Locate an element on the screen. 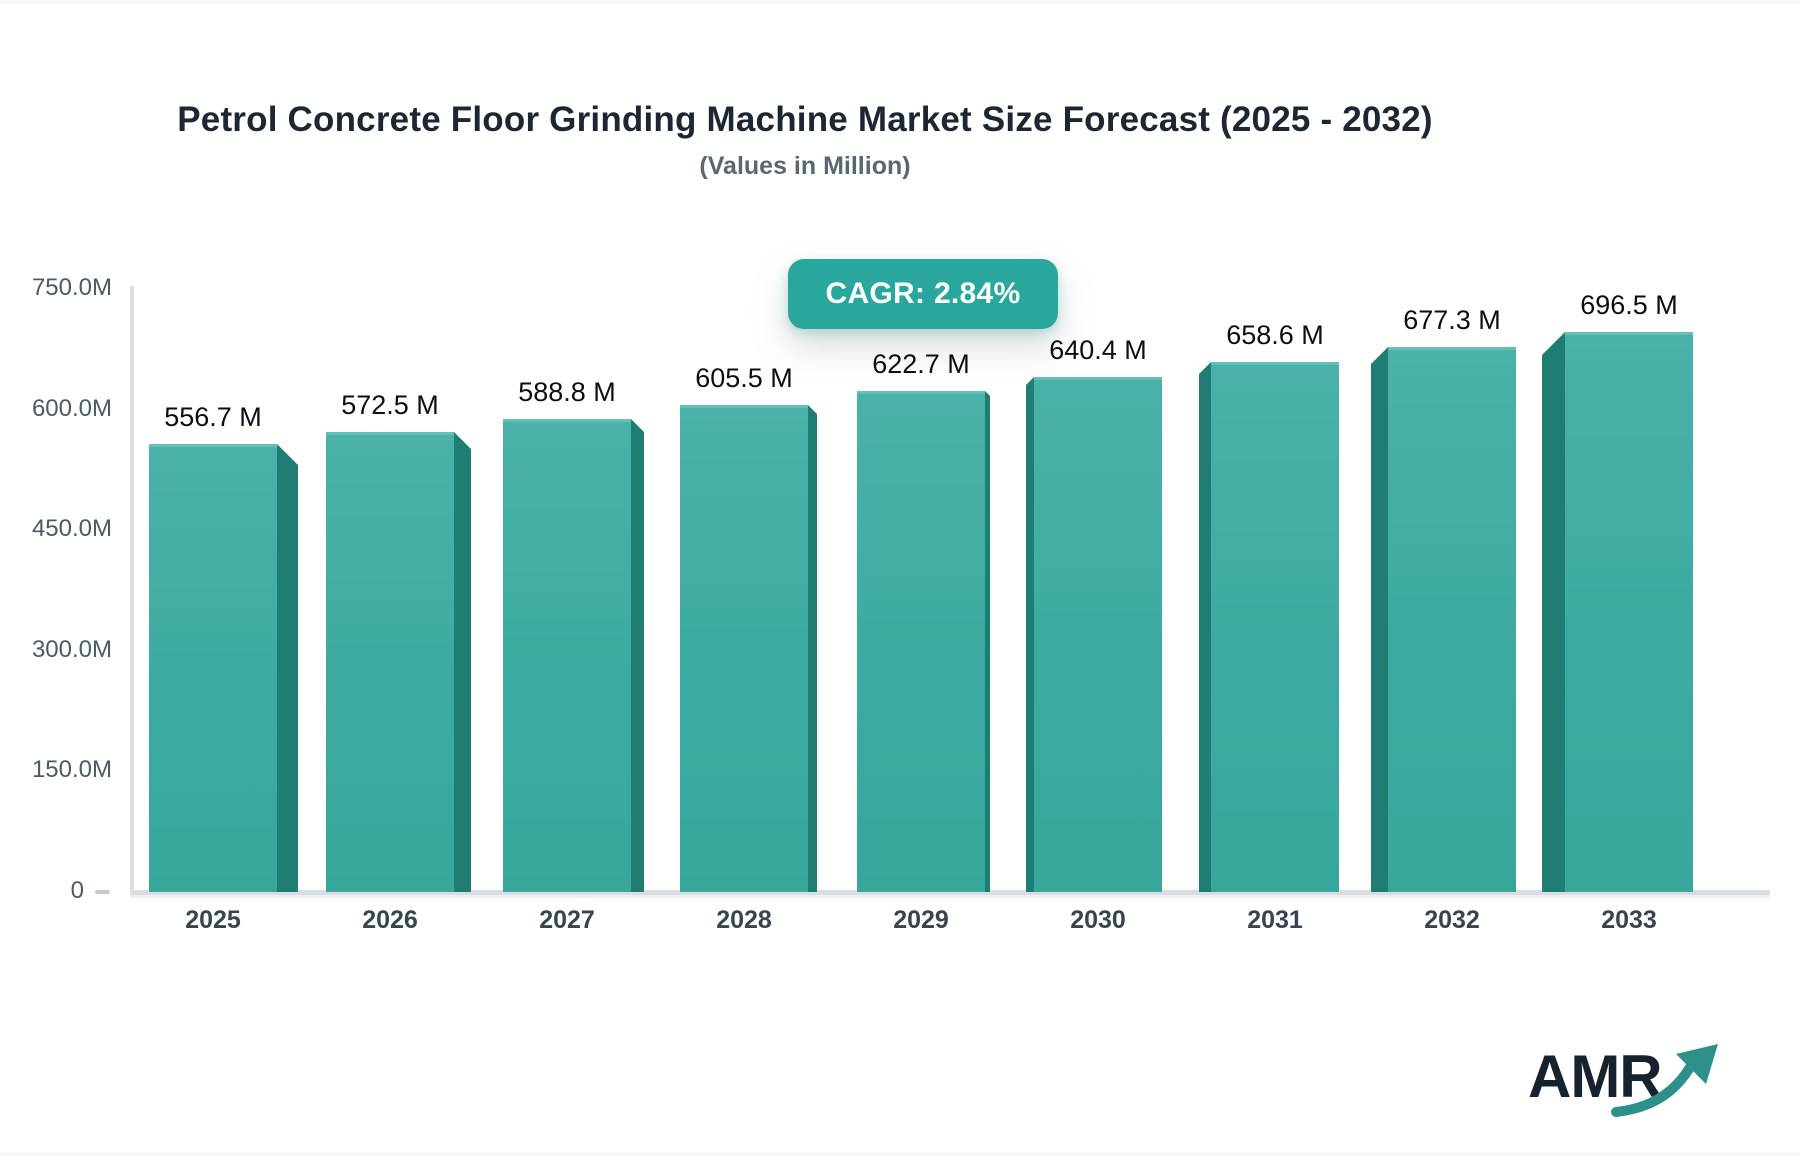 This screenshot has height=1156, width=1800. zero-tick-dash is located at coordinates (102, 892).